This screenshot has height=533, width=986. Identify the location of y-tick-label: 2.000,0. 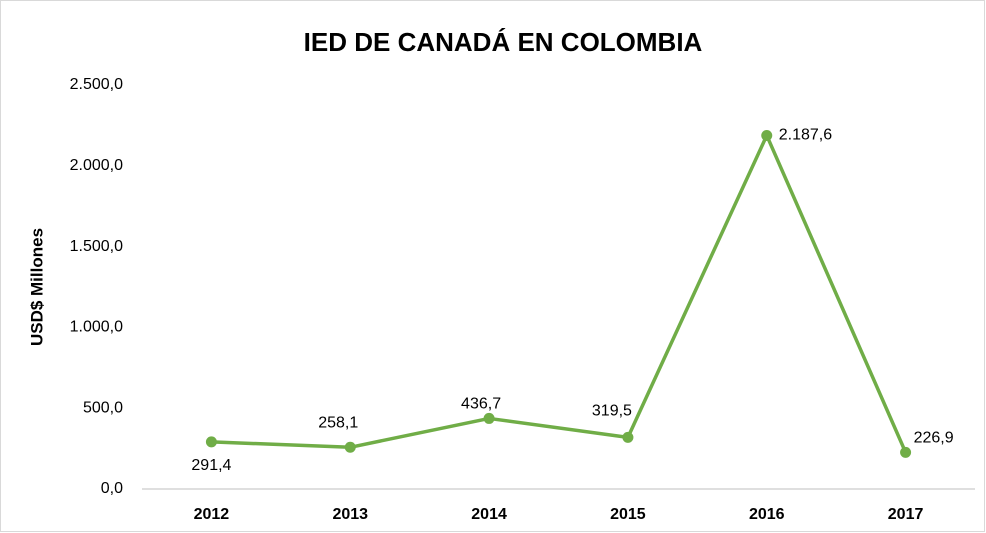
(96, 165).